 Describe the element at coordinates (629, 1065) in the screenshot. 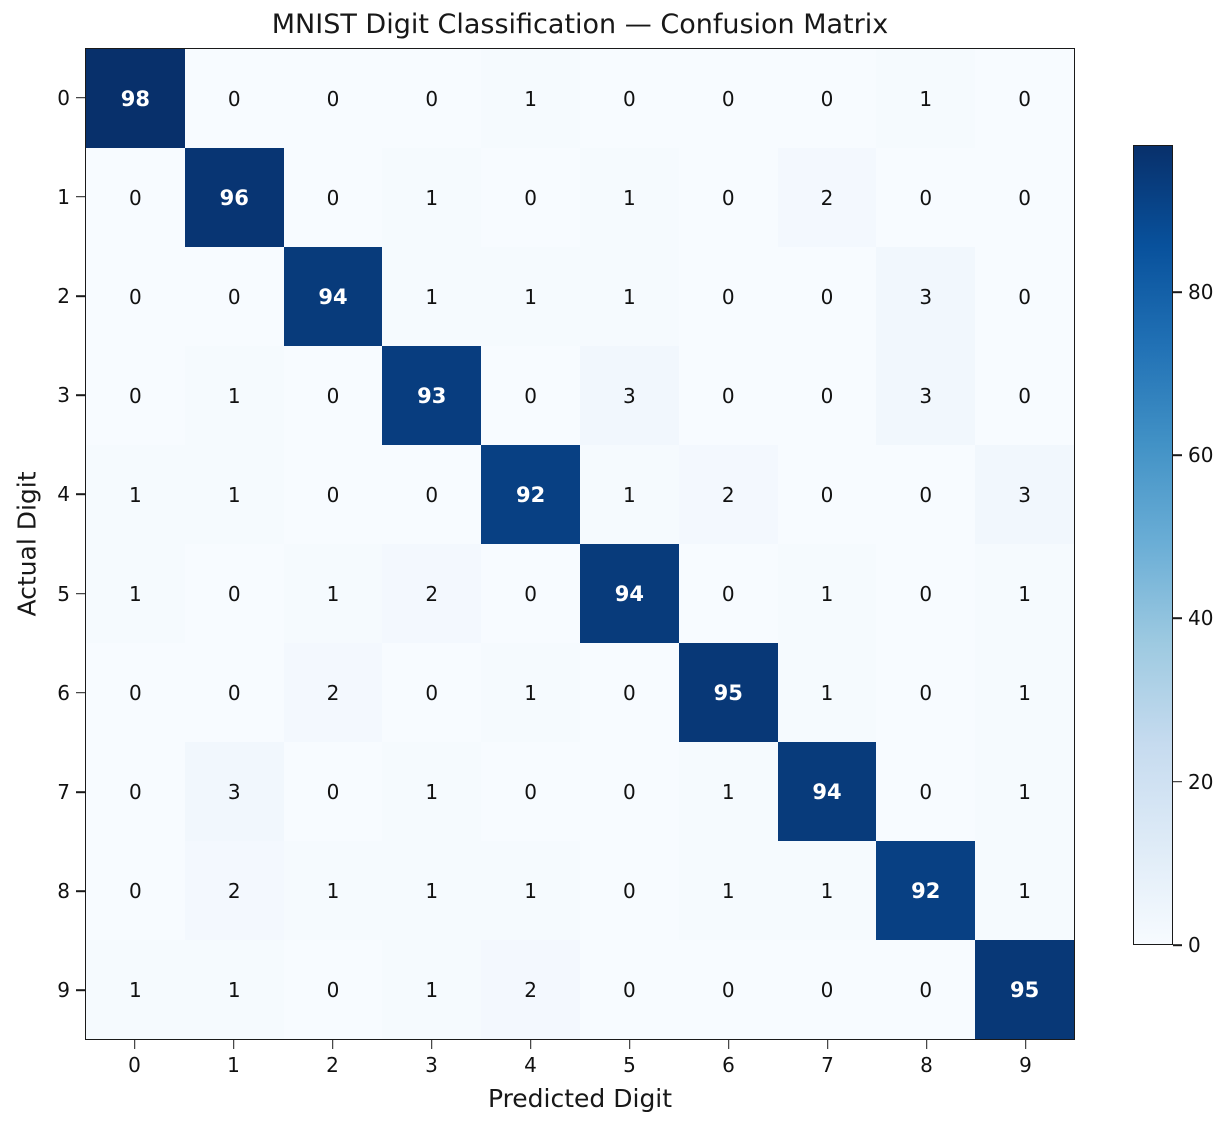

I see `x-tick-label: 5` at that location.